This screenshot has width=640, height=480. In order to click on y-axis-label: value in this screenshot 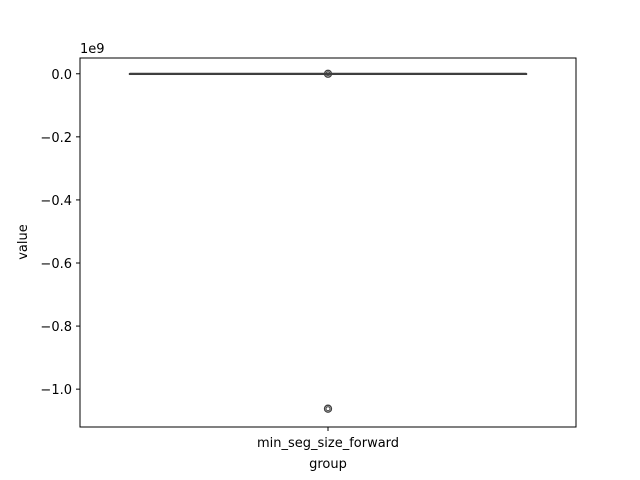, I will do `click(23, 242)`.